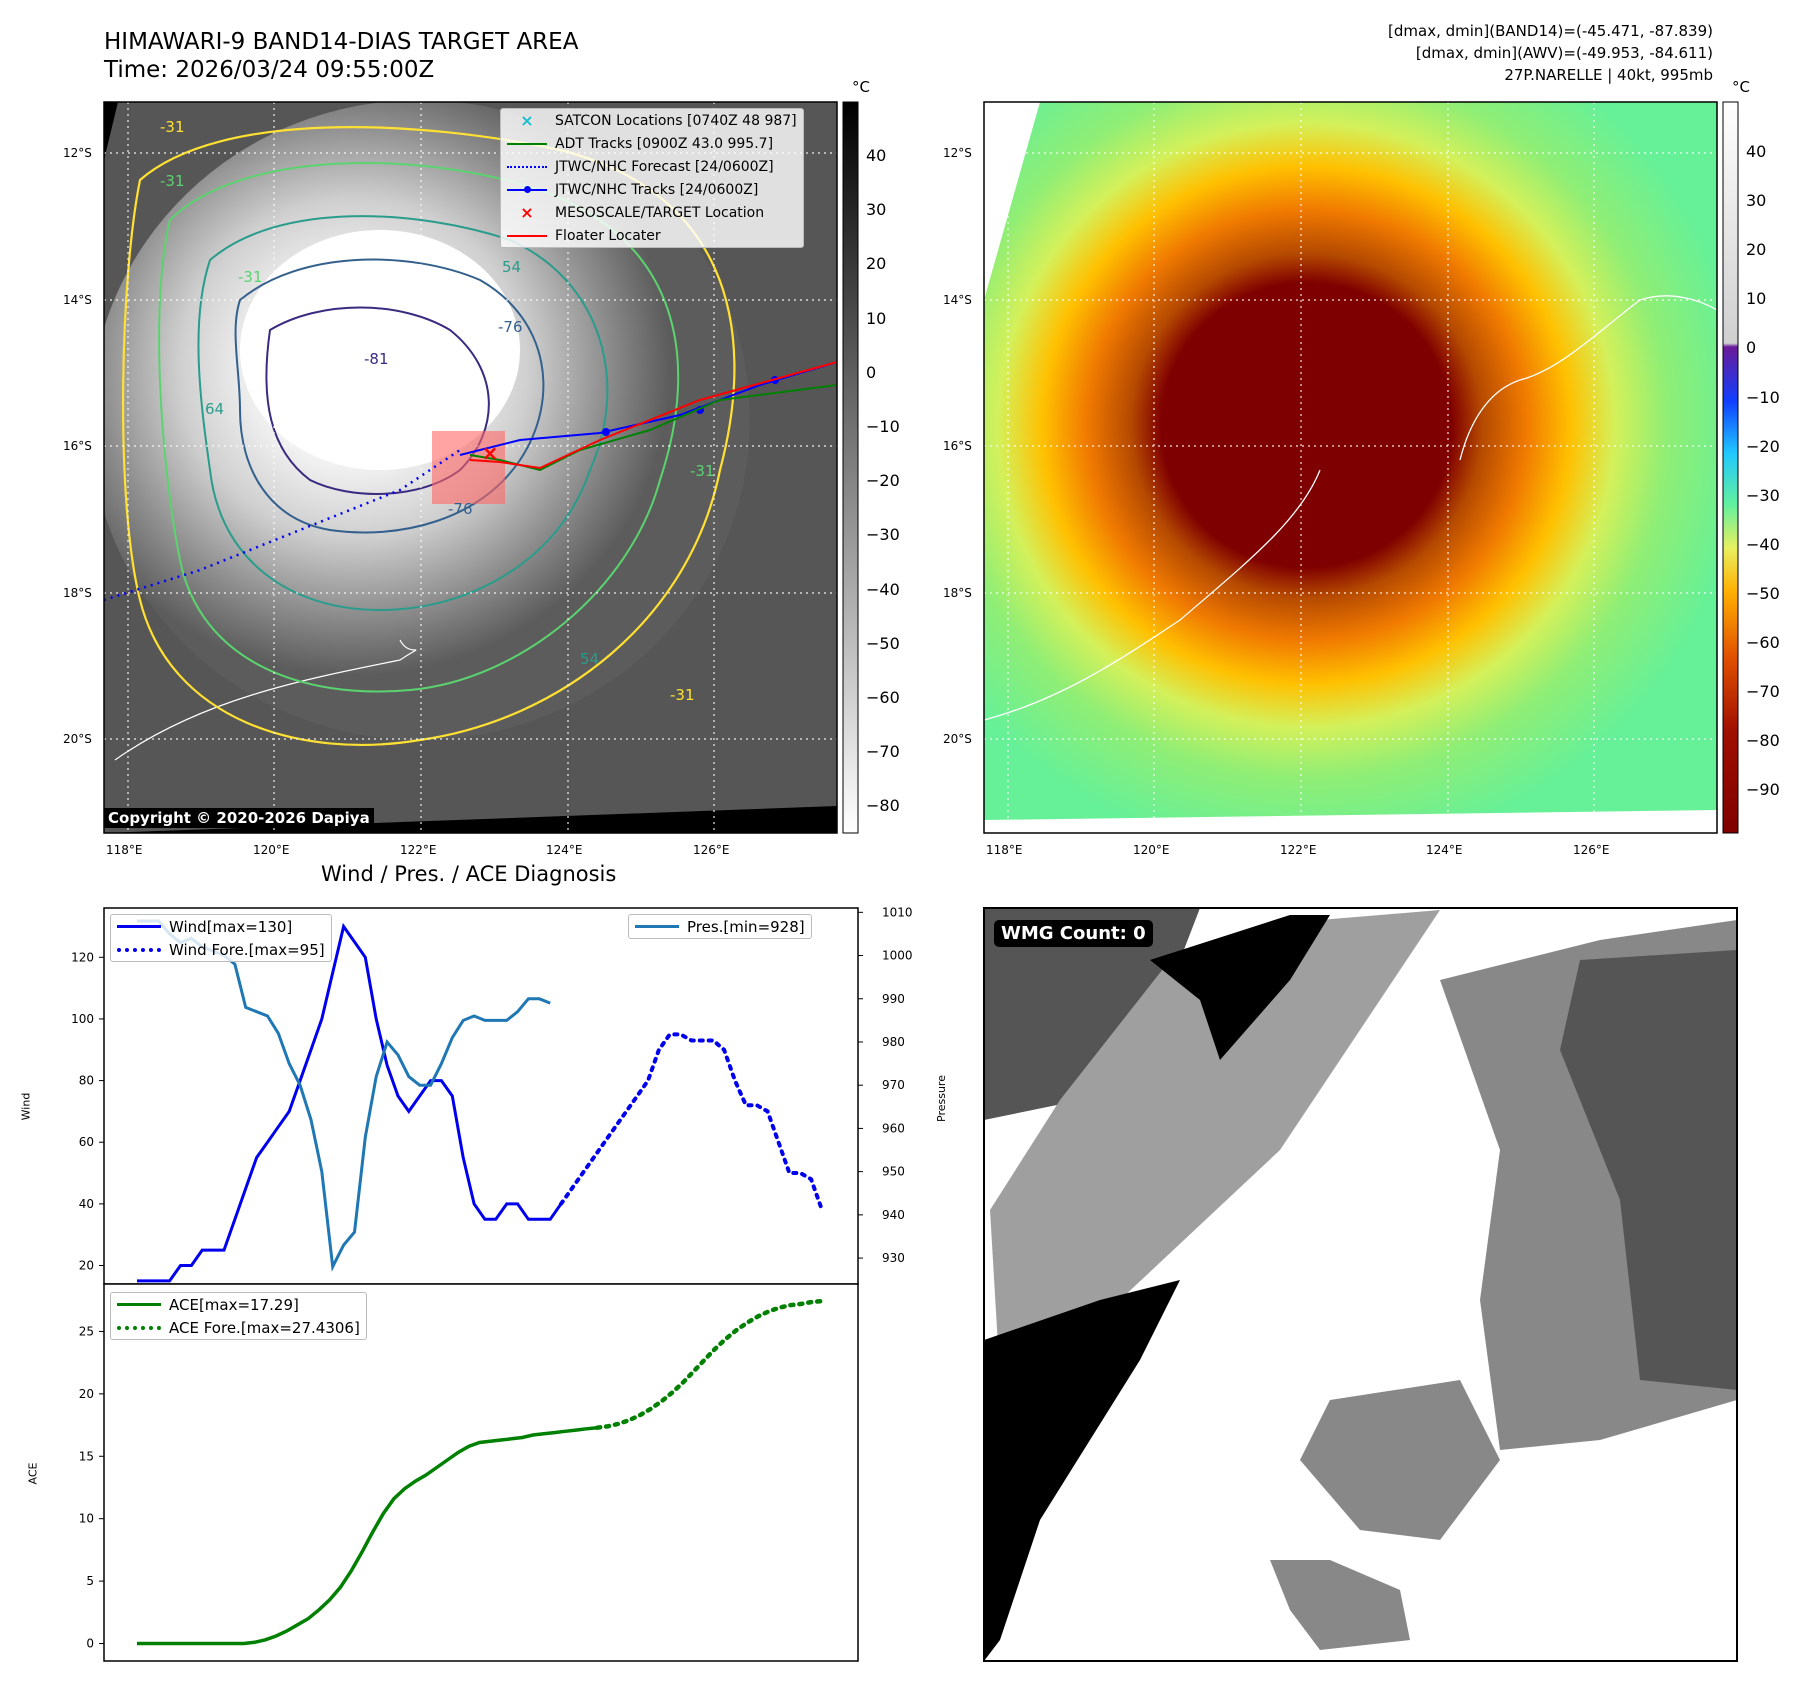  Describe the element at coordinates (883, 806) in the screenshot. I see `colorbar-gray-tick: −80` at that location.